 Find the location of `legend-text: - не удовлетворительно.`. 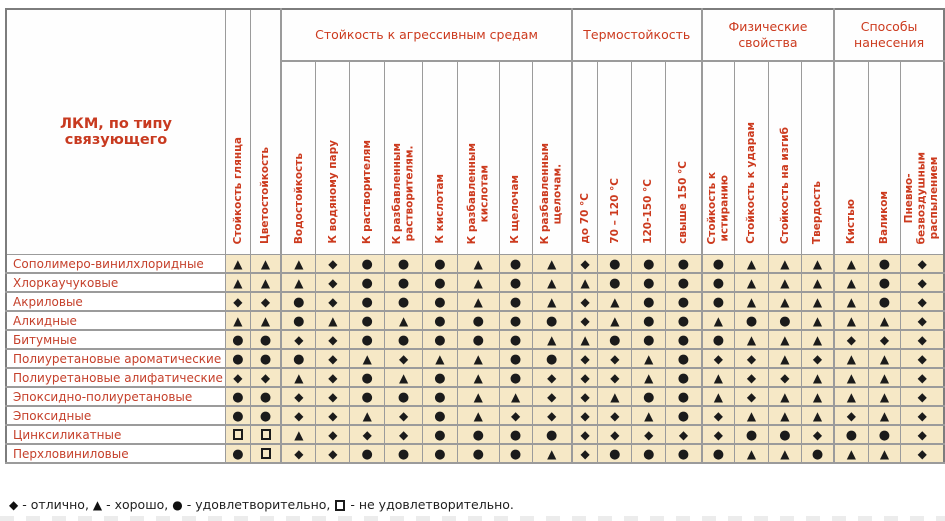

legend-text: - не удовлетворительно. is located at coordinates (430, 504).